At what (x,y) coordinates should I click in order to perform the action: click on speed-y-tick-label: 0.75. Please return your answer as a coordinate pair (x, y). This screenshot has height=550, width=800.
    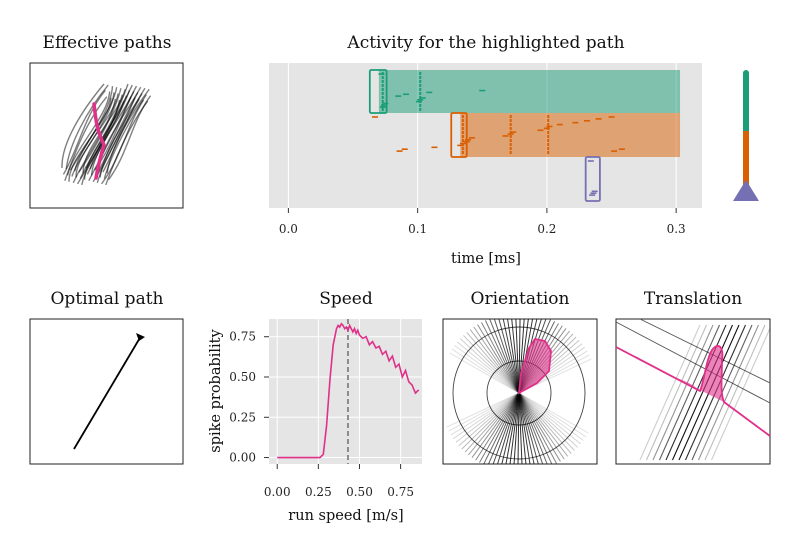
    Looking at the image, I should click on (242, 337).